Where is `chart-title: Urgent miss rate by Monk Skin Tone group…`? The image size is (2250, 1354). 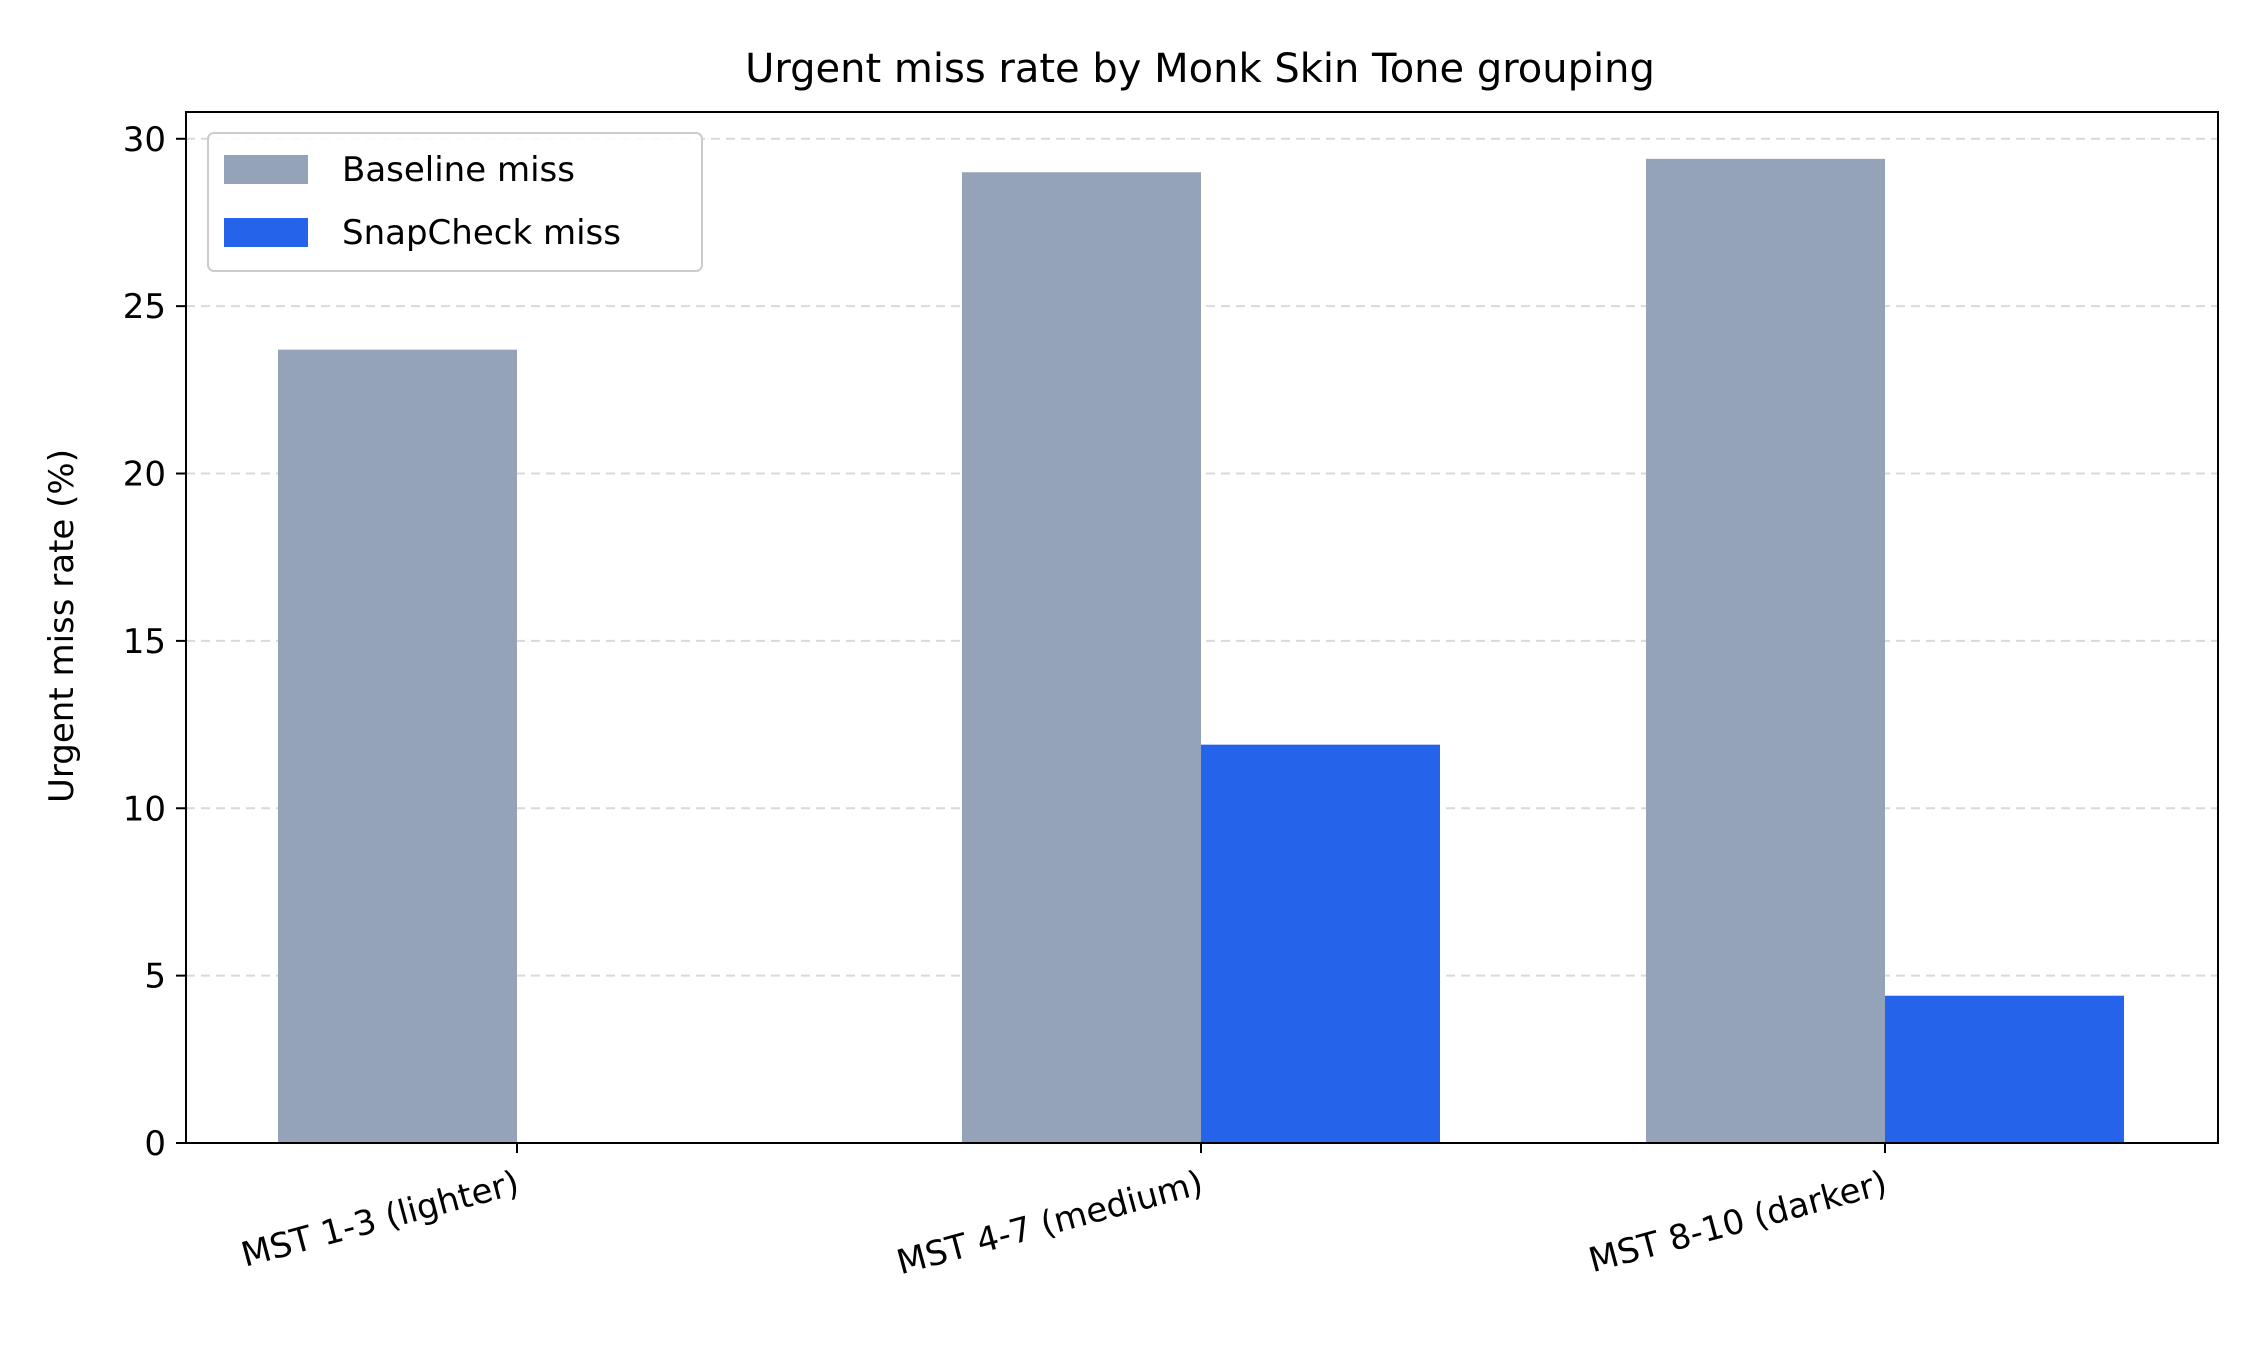 chart-title: Urgent miss rate by Monk Skin Tone group… is located at coordinates (1200, 69).